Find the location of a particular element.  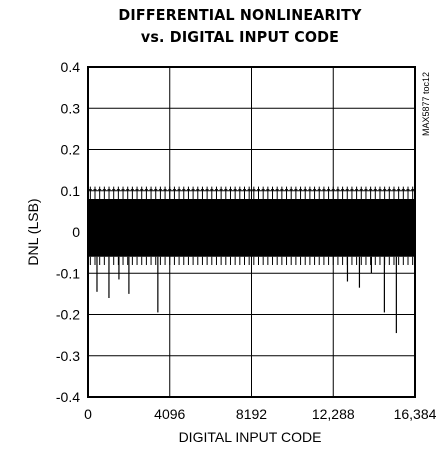

x-tick-label: 8192 is located at coordinates (251, 414).